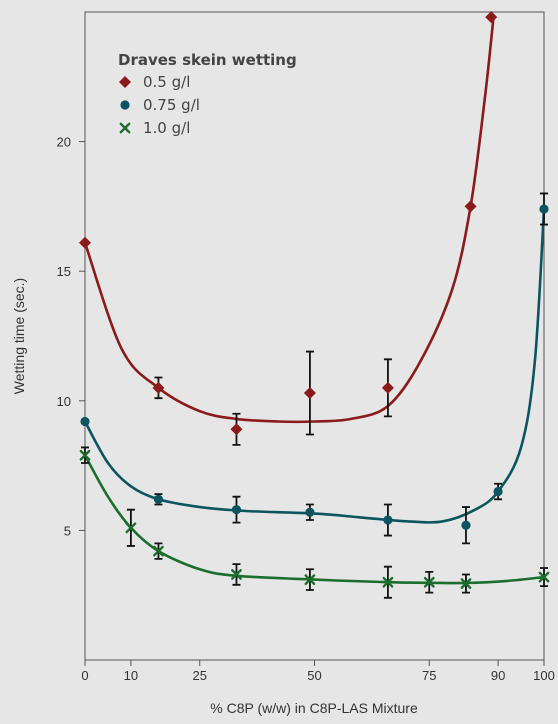 Image resolution: width=558 pixels, height=724 pixels. I want to click on y-tick-label: 20, so click(64, 142).